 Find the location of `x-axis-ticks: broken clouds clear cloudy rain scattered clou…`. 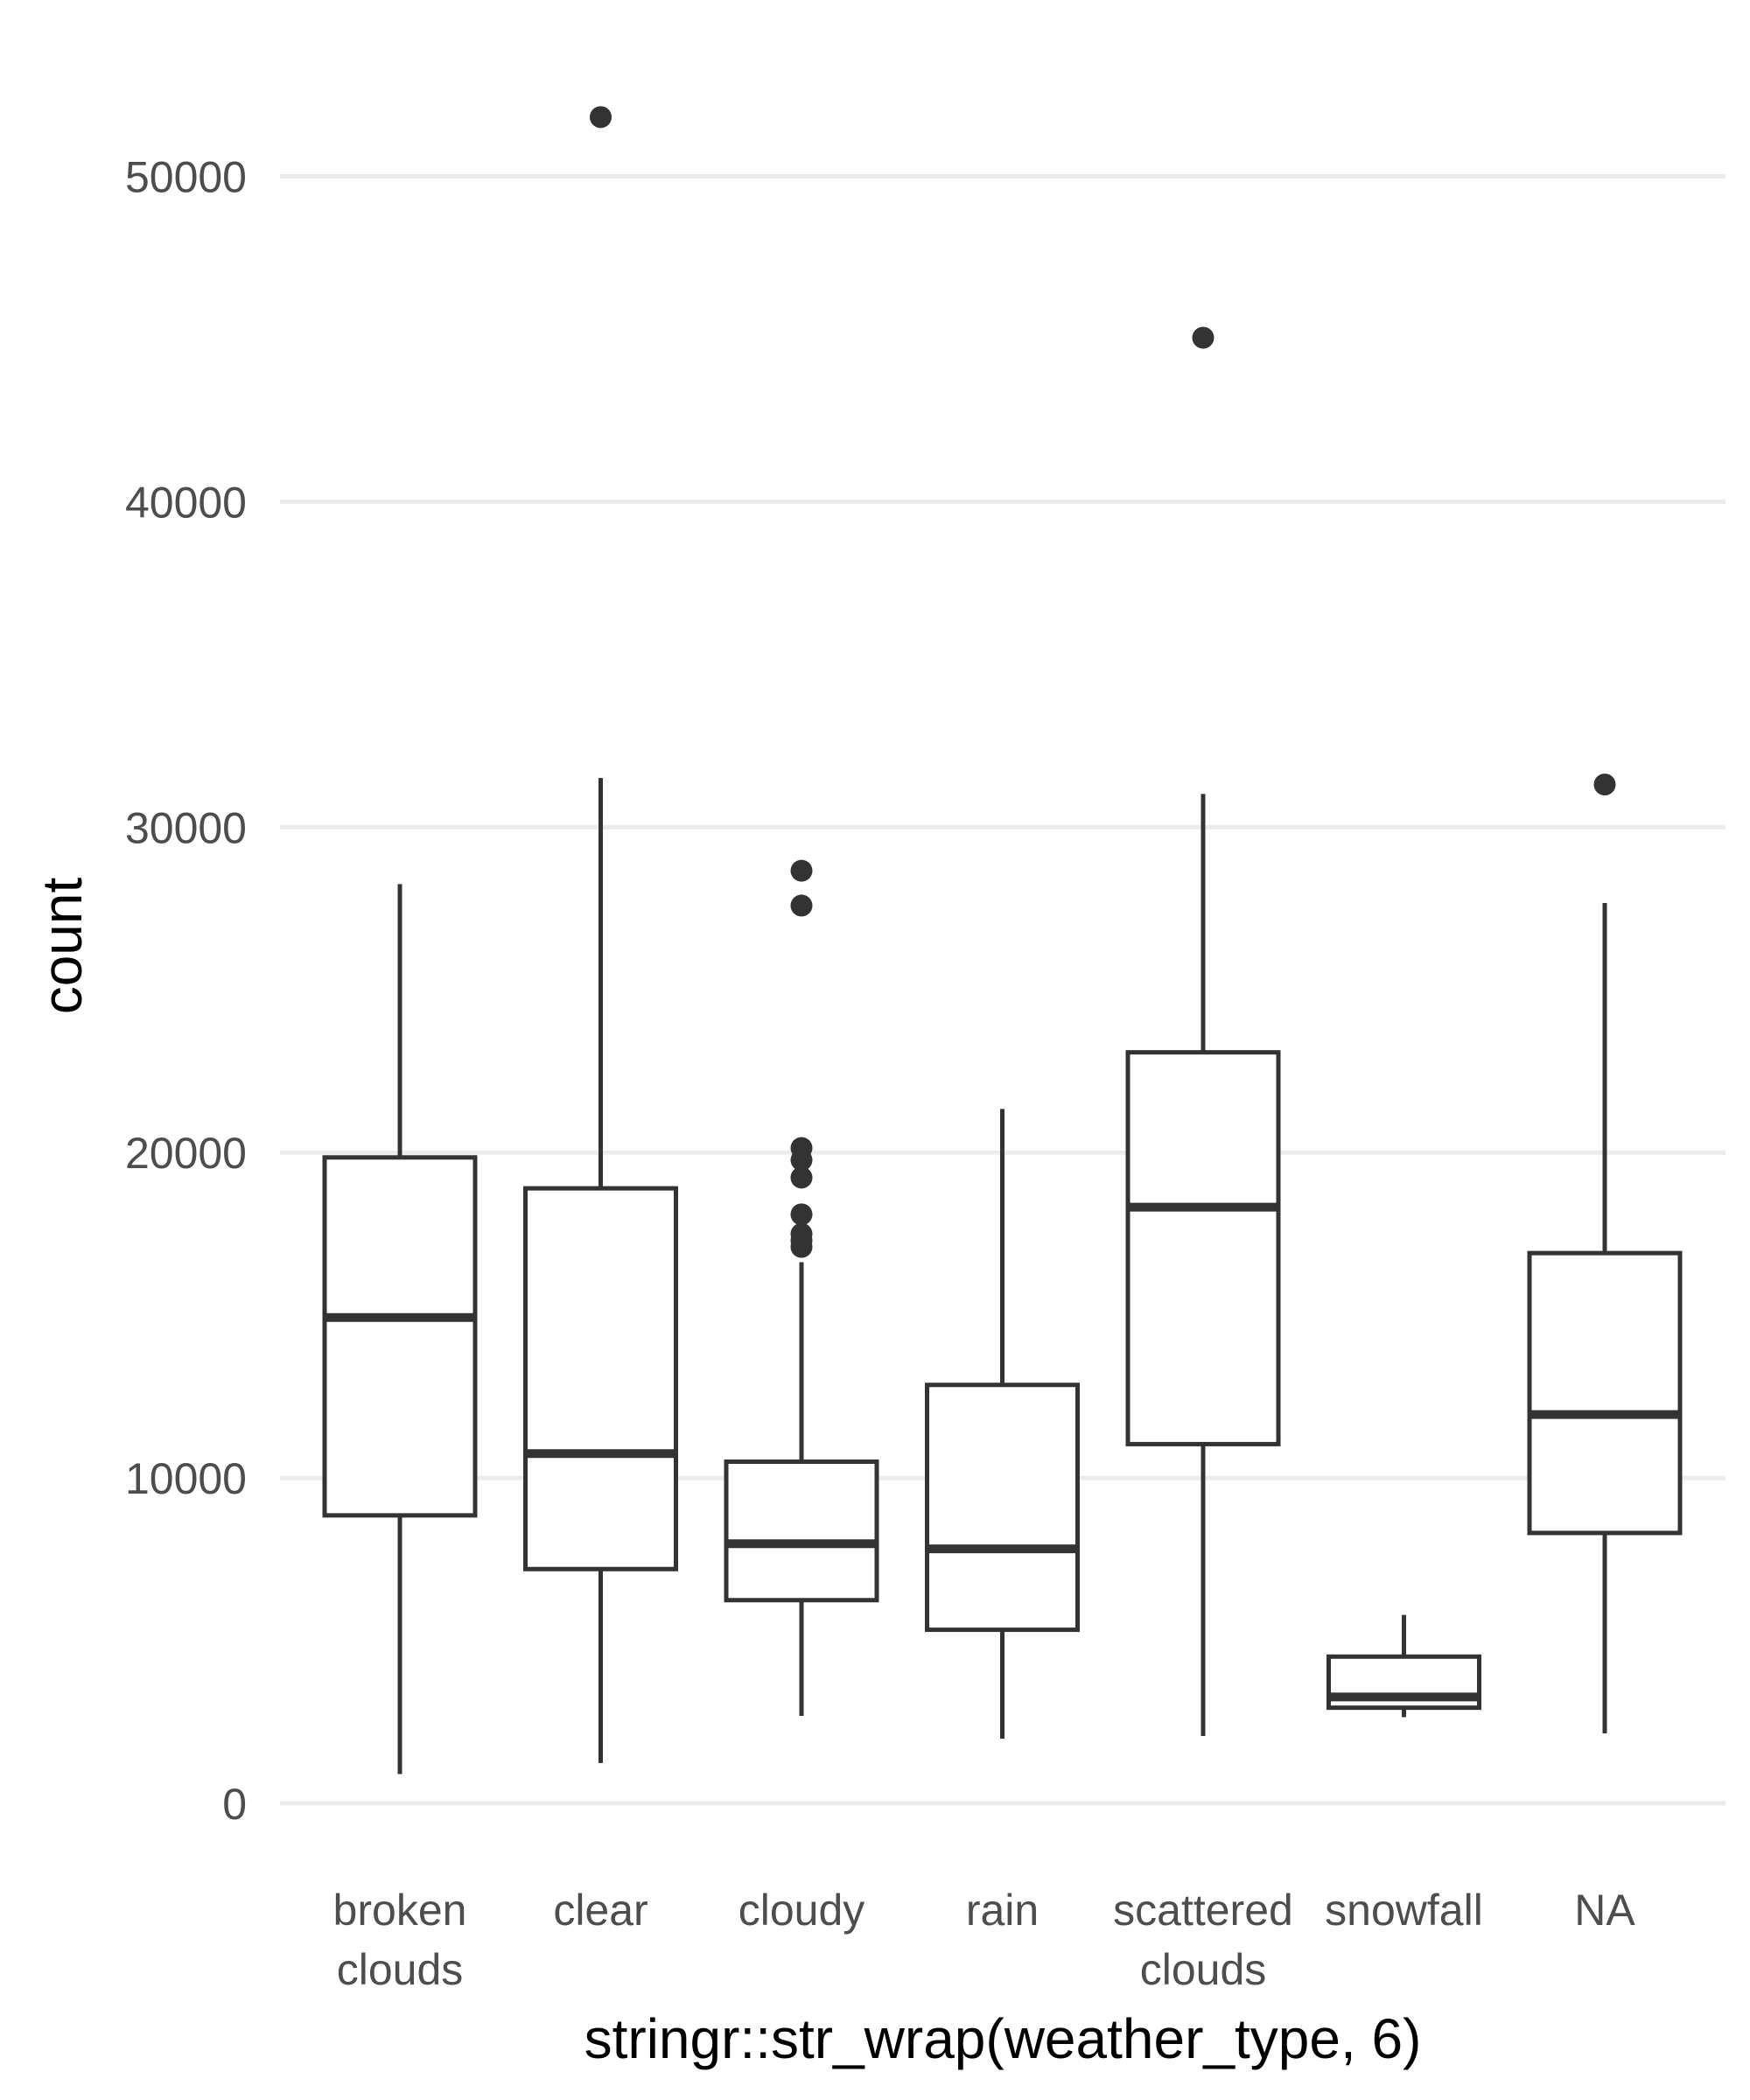

x-axis-ticks: broken clouds clear cloudy rain scattered clou… is located at coordinates (984, 1940).